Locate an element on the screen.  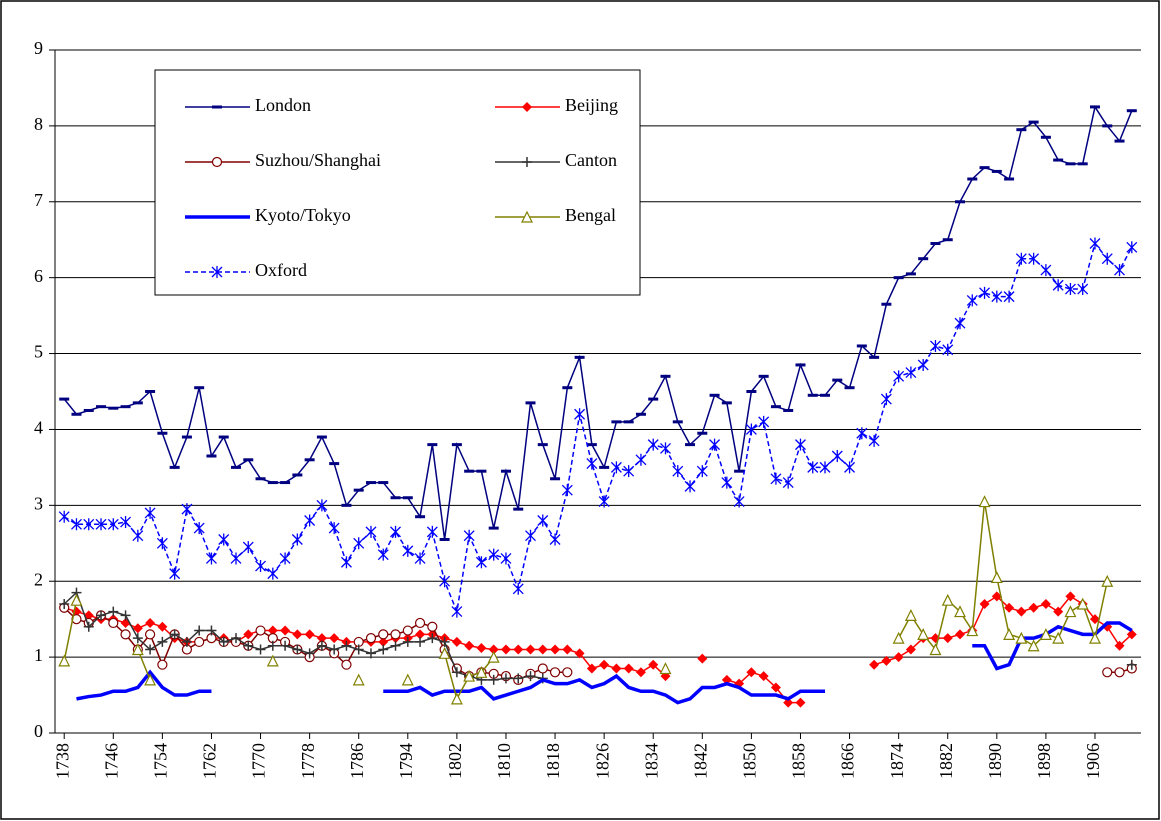
legend-label: Oxford is located at coordinates (281, 270).